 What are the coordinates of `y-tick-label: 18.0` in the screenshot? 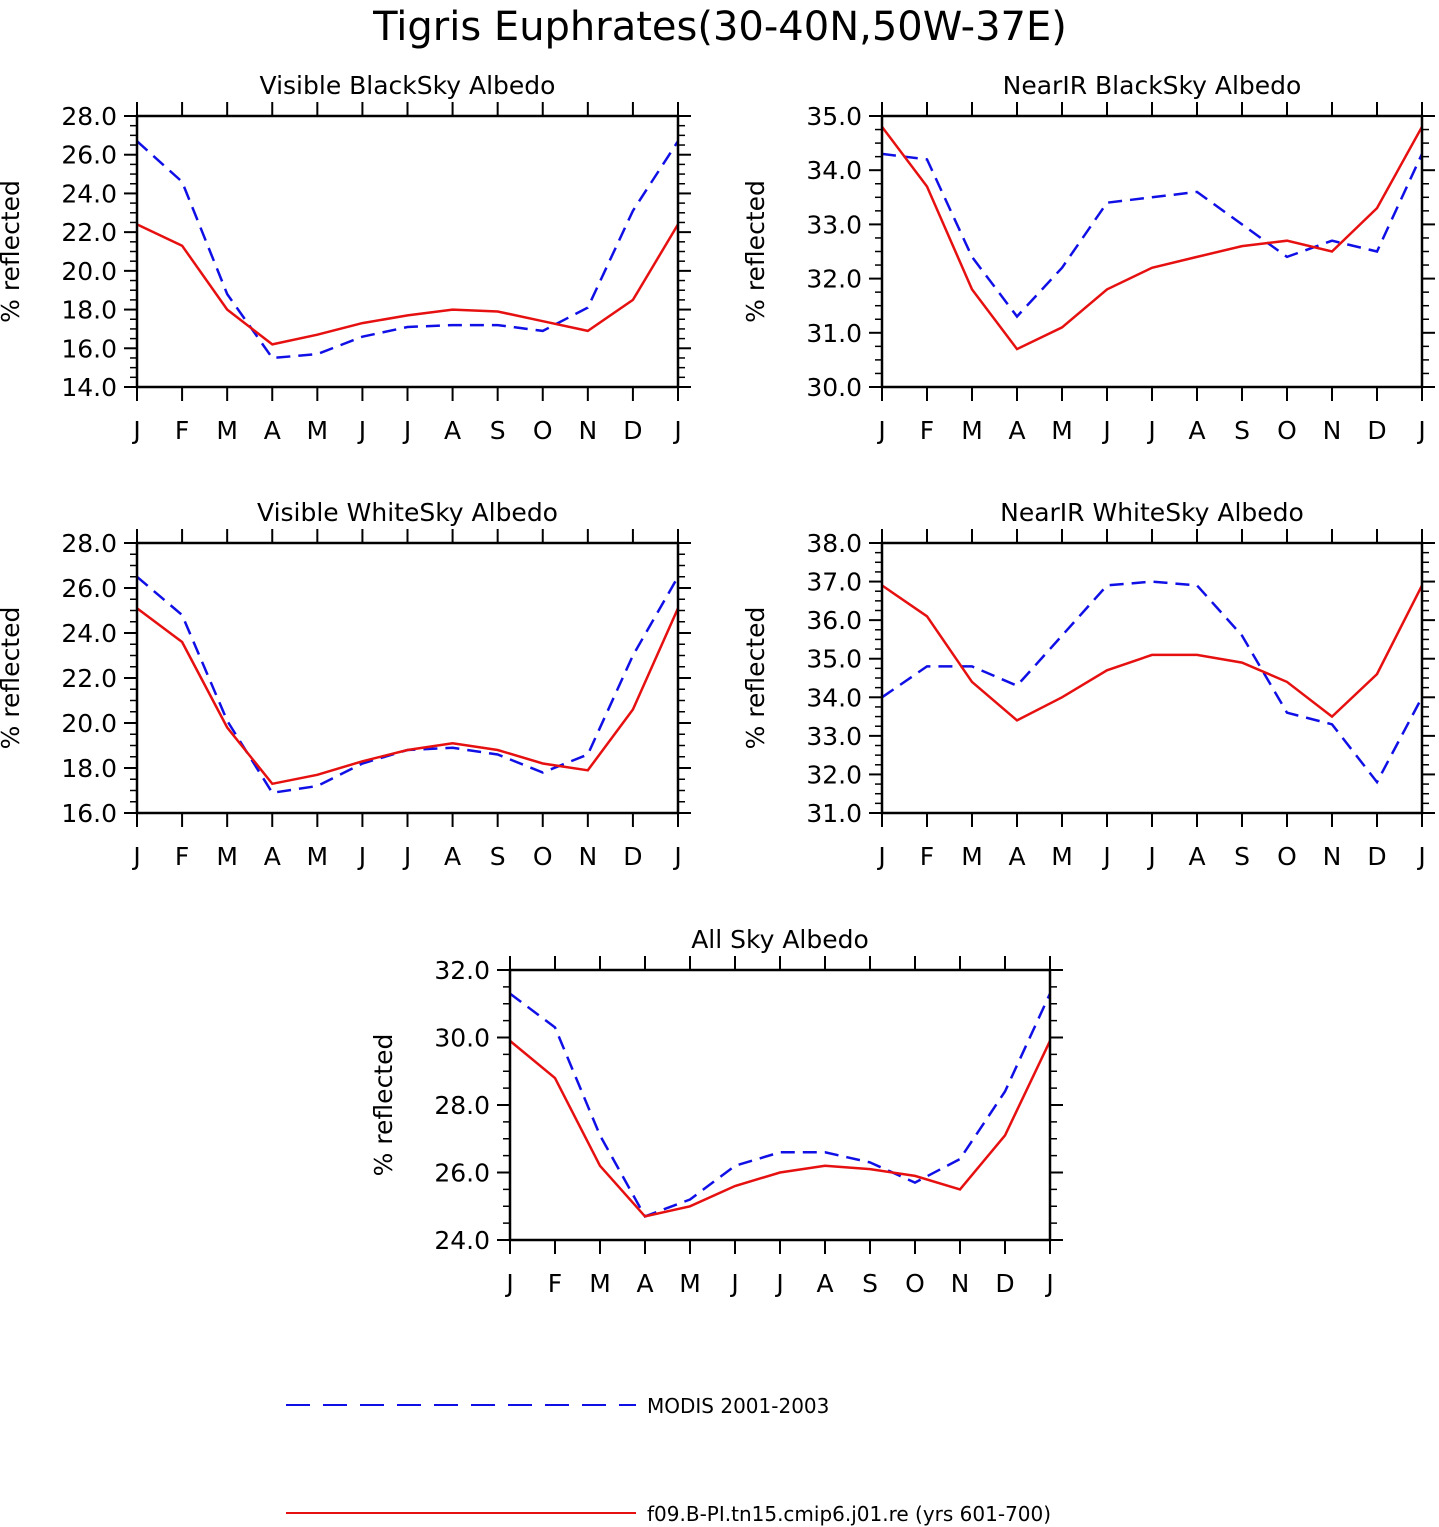 It's located at (89, 768).